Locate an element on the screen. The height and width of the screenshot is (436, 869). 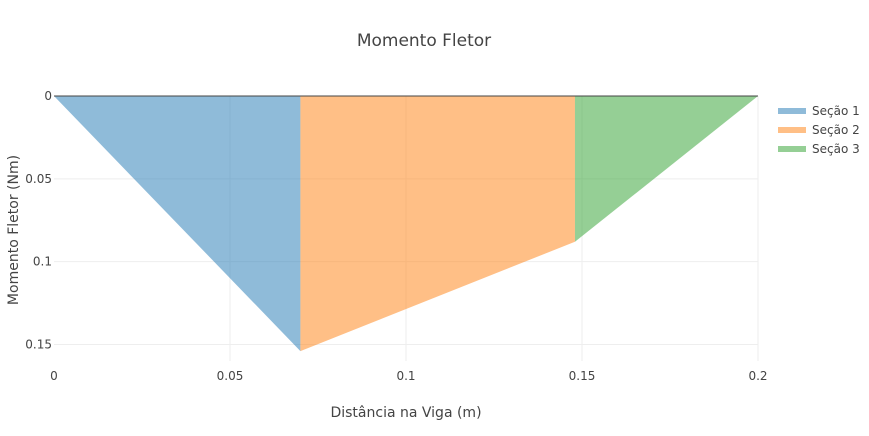
x-axis-title: Distância na Viga (m) is located at coordinates (405, 413).